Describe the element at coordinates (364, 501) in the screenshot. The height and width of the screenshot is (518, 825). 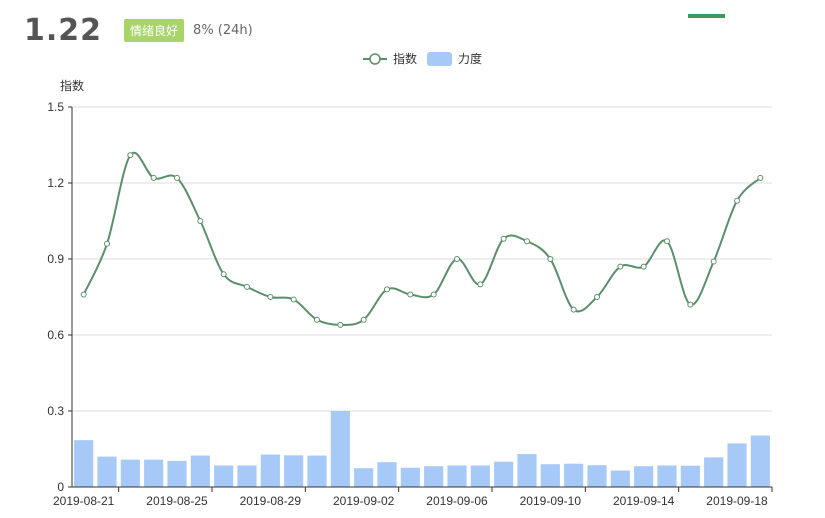
I see `x-tick-label: 2019-09-02` at that location.